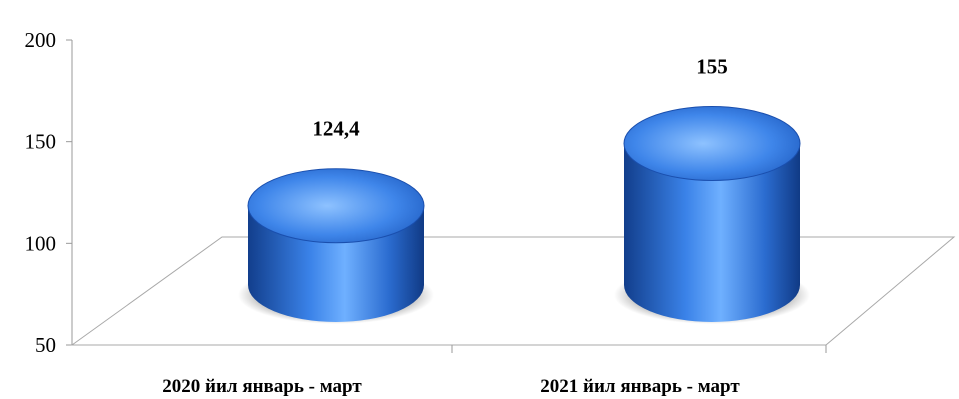  What do you see at coordinates (69, 192) in the screenshot?
I see `y-axis-ticks` at bounding box center [69, 192].